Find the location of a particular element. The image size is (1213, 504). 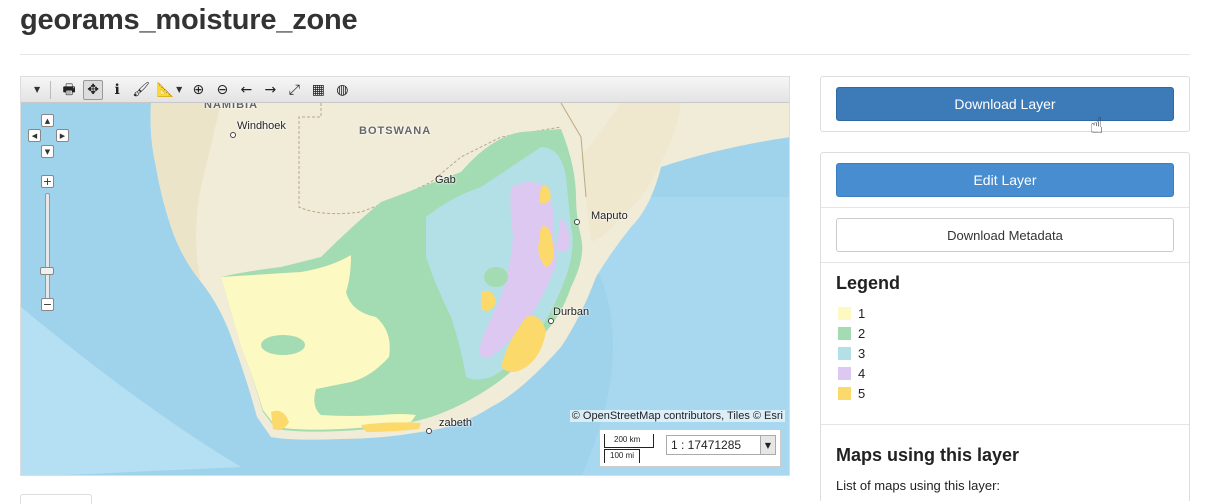

scale-bar-mi is located at coordinates (622, 456).